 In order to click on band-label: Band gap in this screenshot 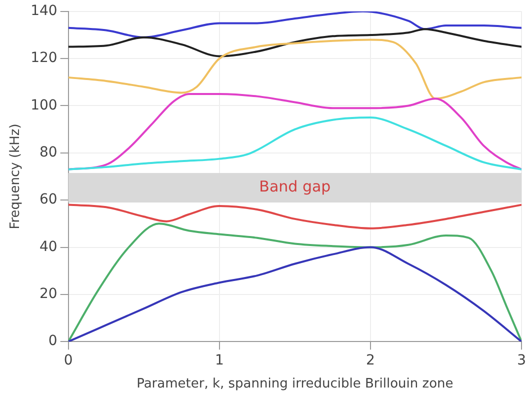, I will do `click(295, 187)`.